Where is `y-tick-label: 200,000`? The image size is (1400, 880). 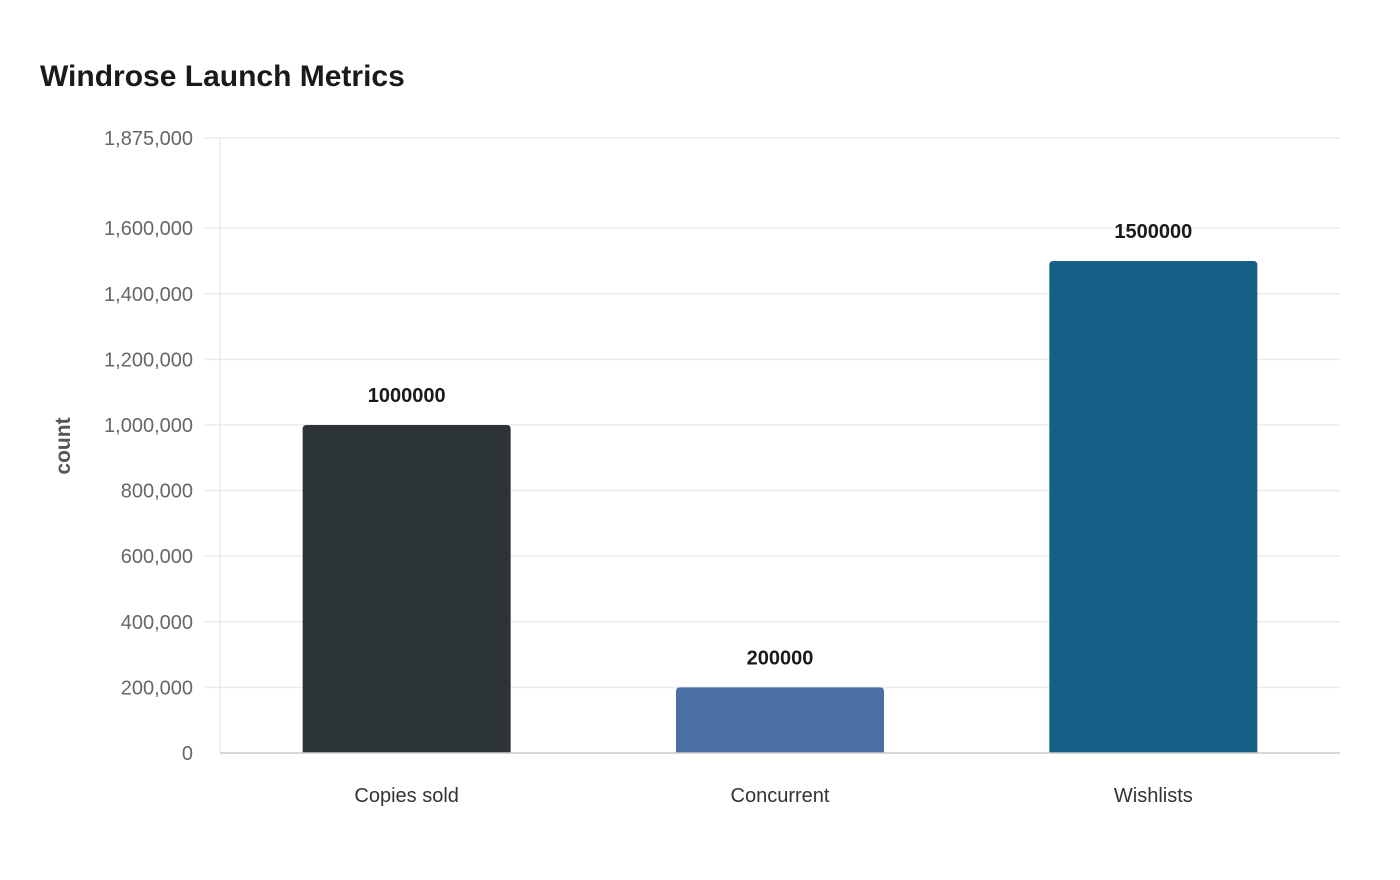 y-tick-label: 200,000 is located at coordinates (157, 688).